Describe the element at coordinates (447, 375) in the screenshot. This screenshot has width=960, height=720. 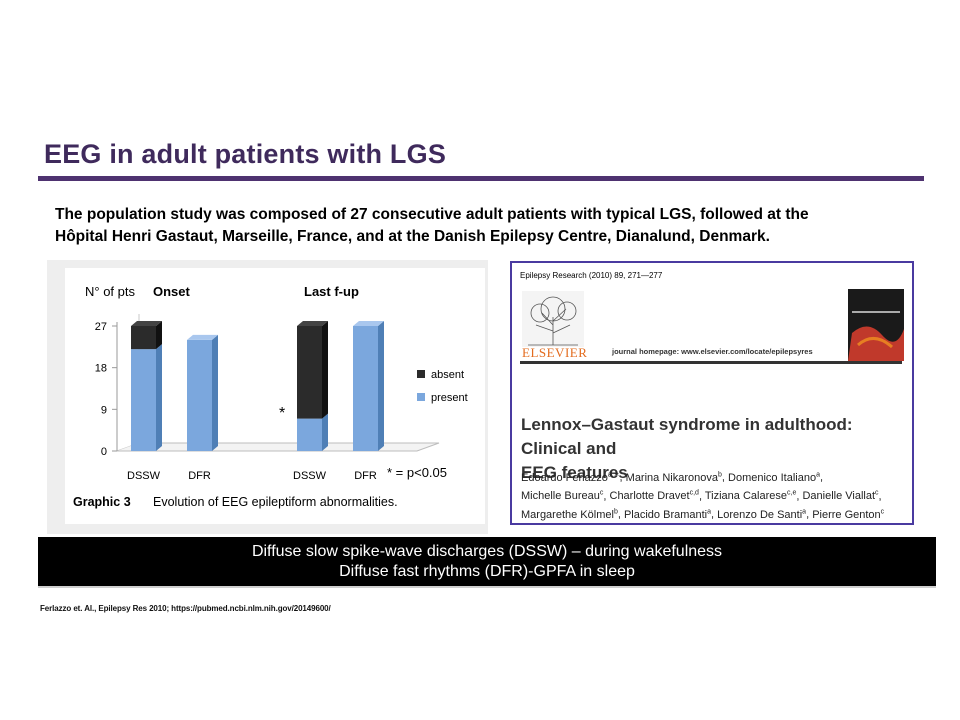
I see `legend-label: absent` at that location.